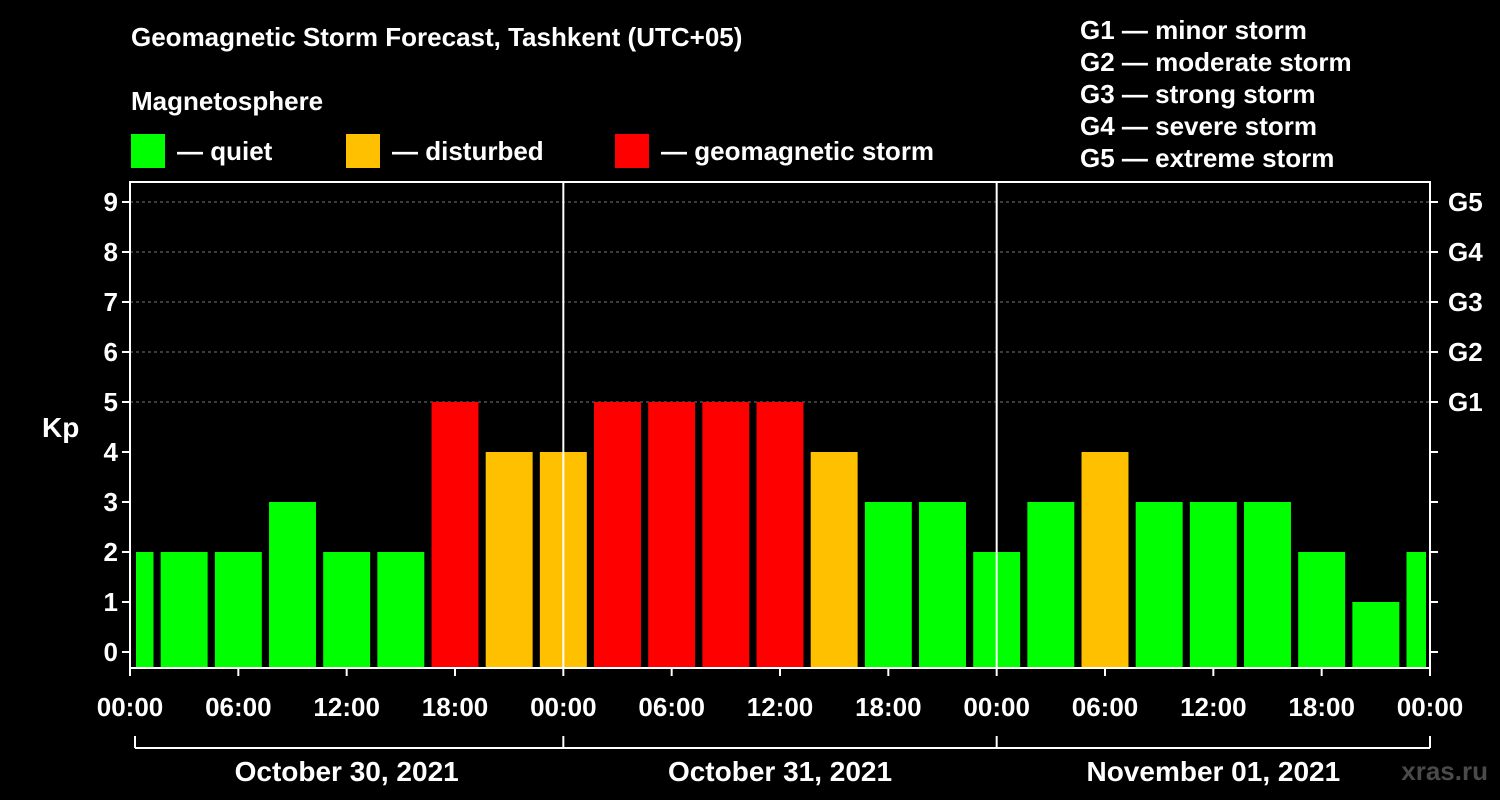 This screenshot has height=800, width=1500. Describe the element at coordinates (468, 150) in the screenshot. I see `legend-label-disturbed: — disturbed` at that location.